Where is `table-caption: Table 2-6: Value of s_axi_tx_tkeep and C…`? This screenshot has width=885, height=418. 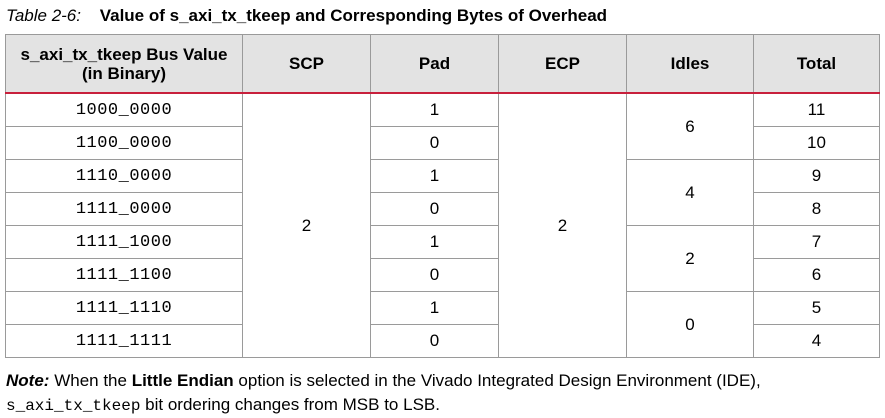
table-caption: Table 2-6: Value of s_axi_tx_tkeep and C… is located at coordinates (306, 16).